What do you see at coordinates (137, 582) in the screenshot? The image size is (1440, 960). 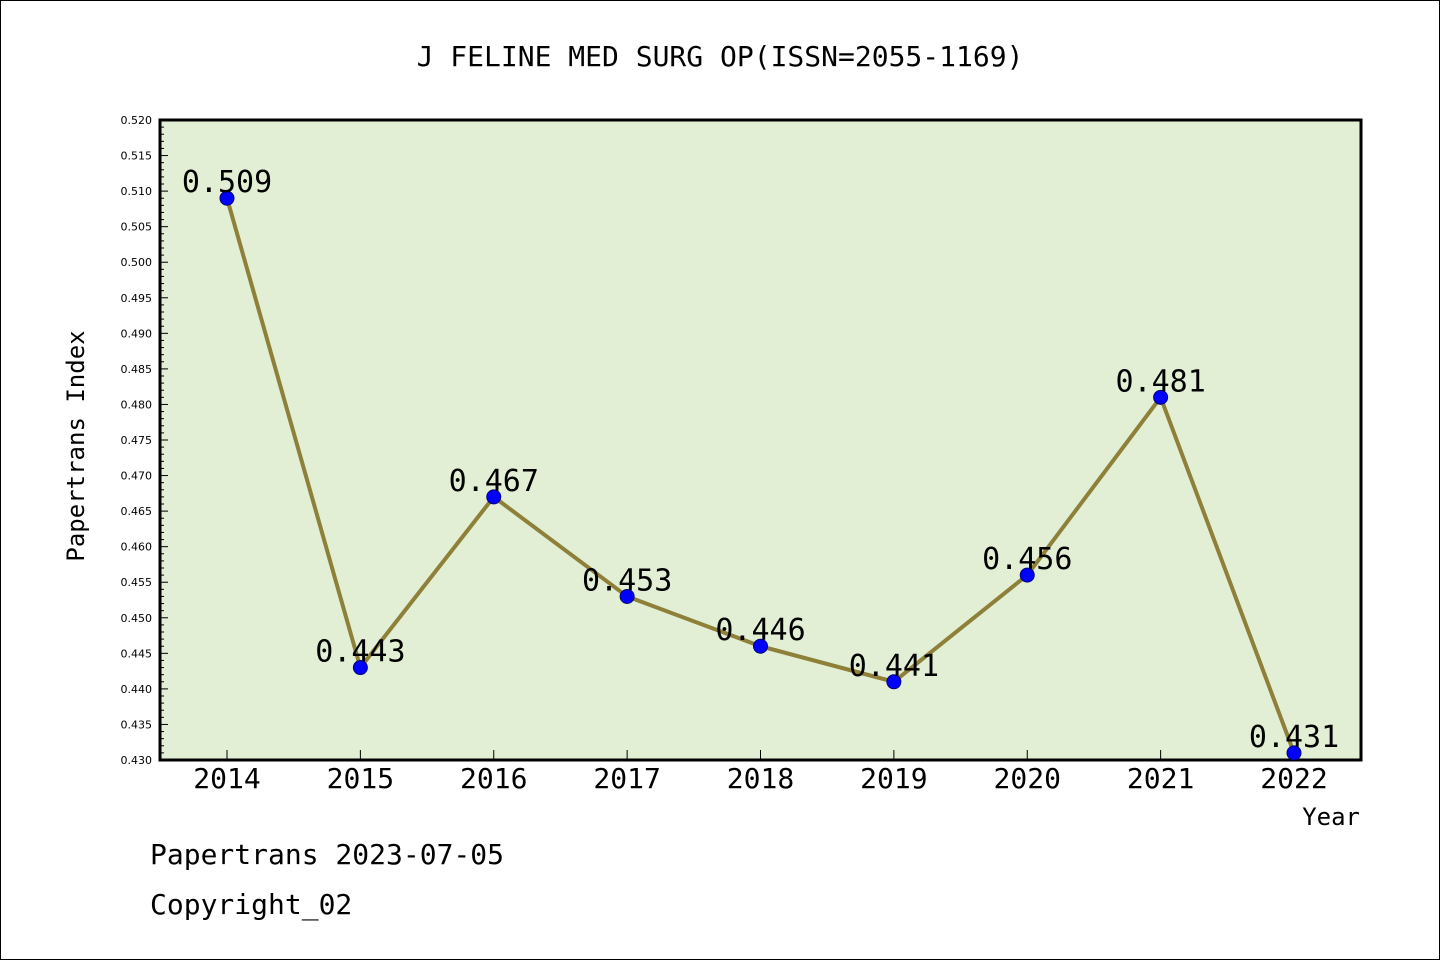 I see `y-tick-label: 0.455` at bounding box center [137, 582].